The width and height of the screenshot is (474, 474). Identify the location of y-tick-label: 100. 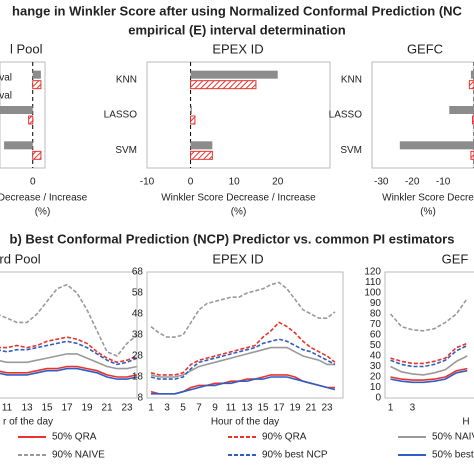
(372, 293).